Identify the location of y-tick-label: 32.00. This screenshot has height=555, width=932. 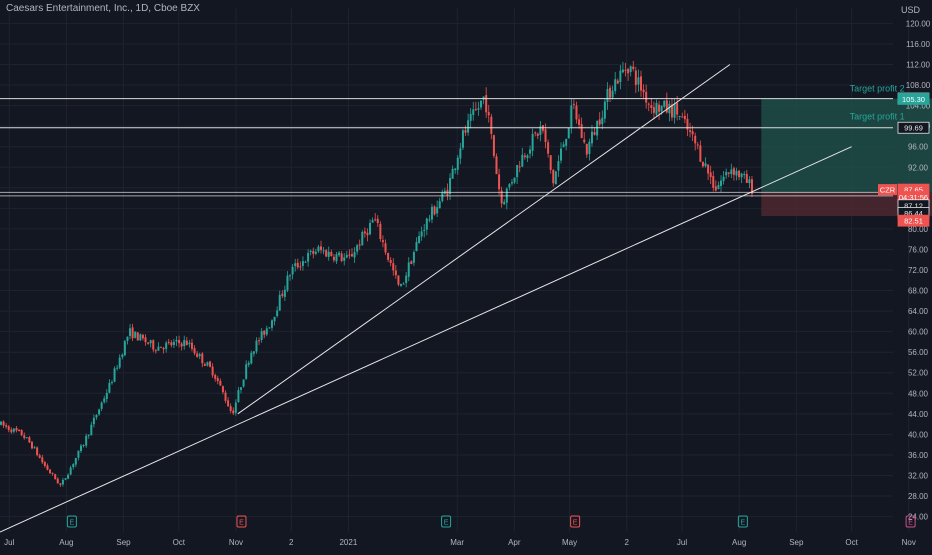
(918, 475).